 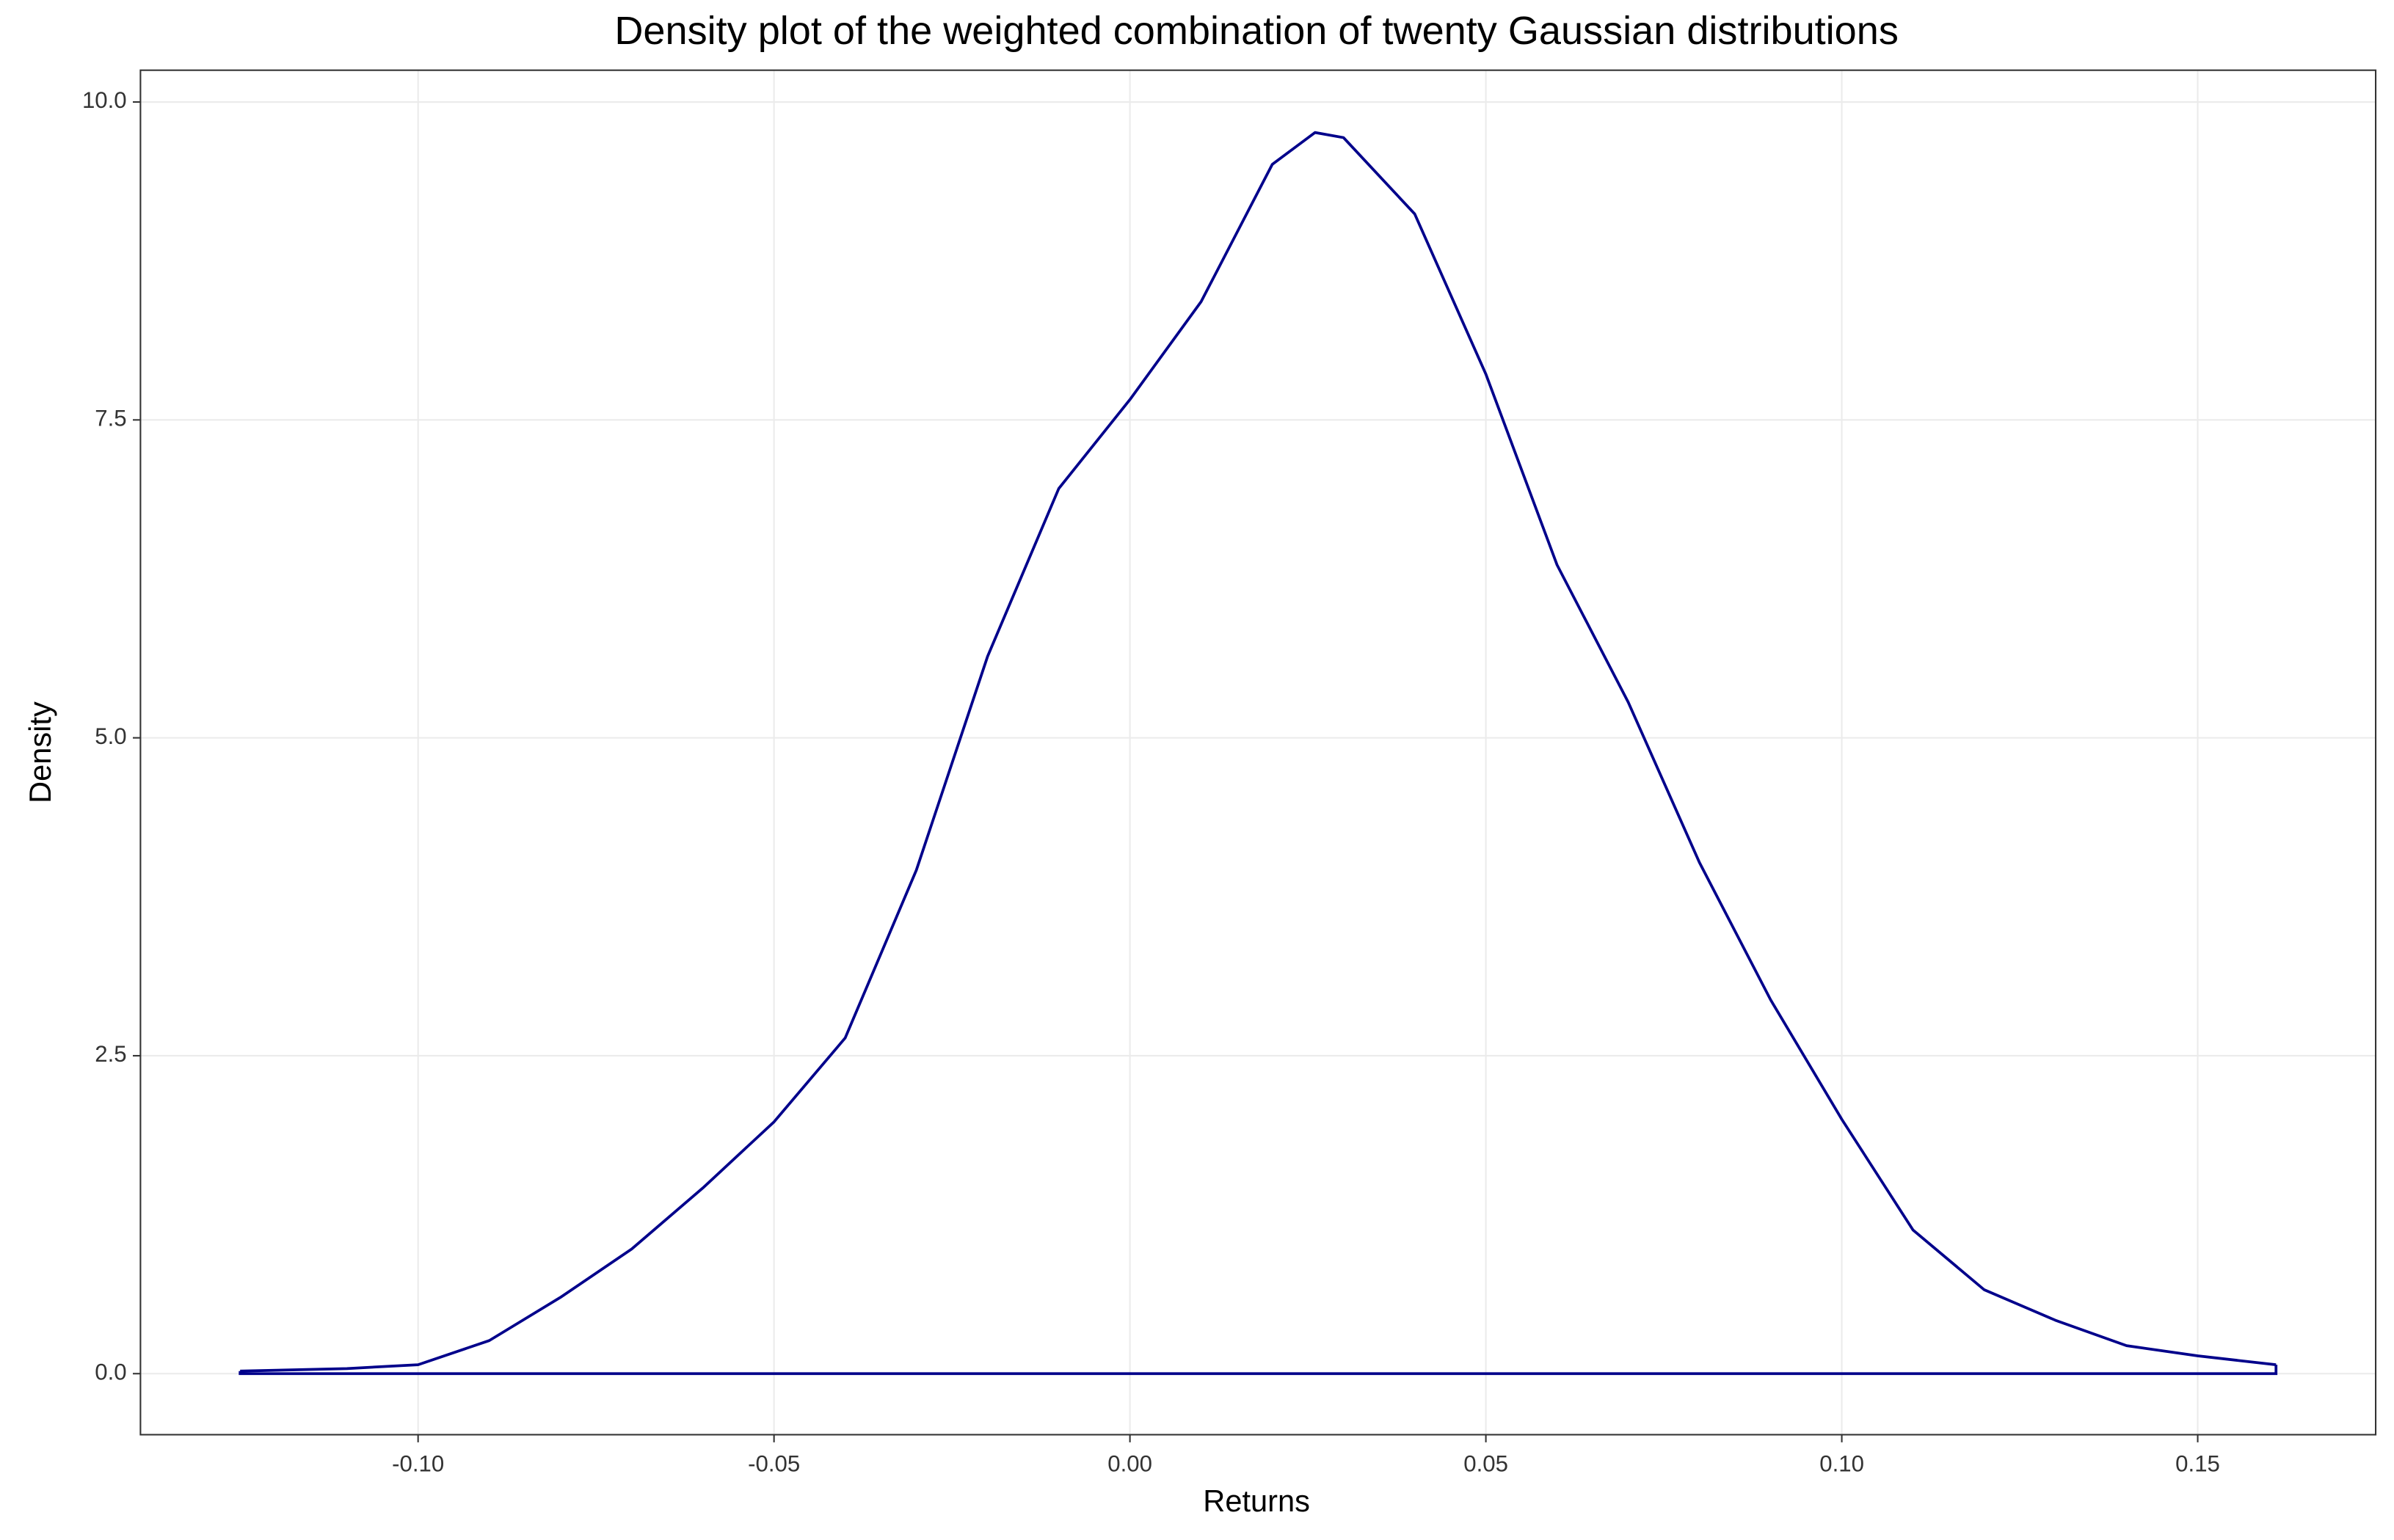 I want to click on y-tick-label: 0.0, so click(x=110, y=1372).